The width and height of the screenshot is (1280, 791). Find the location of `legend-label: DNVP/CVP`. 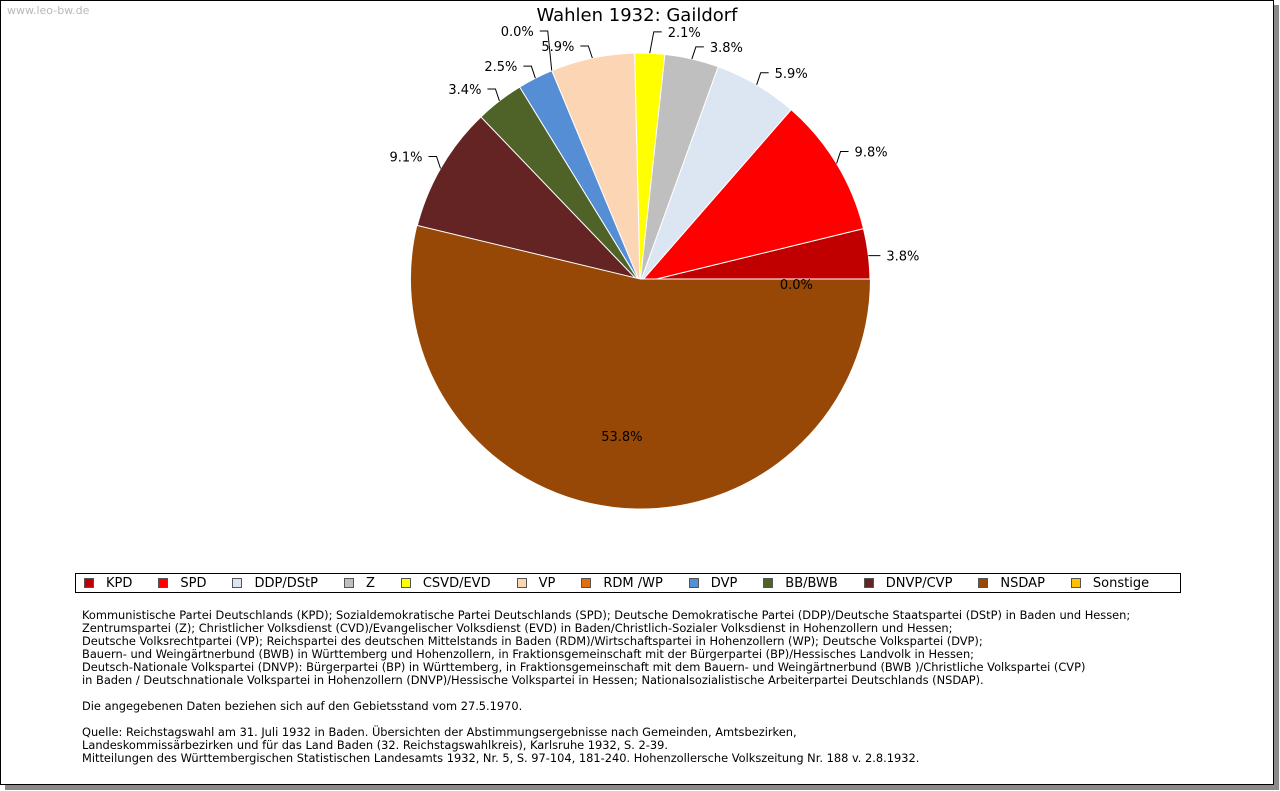

legend-label: DNVP/CVP is located at coordinates (919, 583).